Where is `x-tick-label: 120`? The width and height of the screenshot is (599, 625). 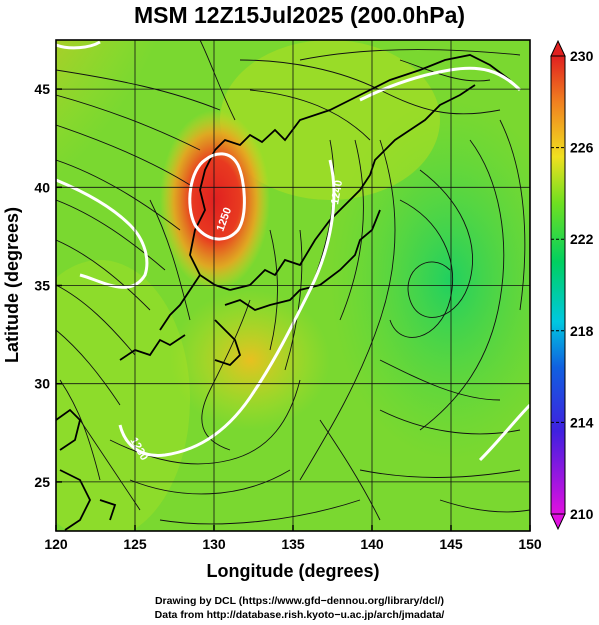
x-tick-label: 120 is located at coordinates (56, 544).